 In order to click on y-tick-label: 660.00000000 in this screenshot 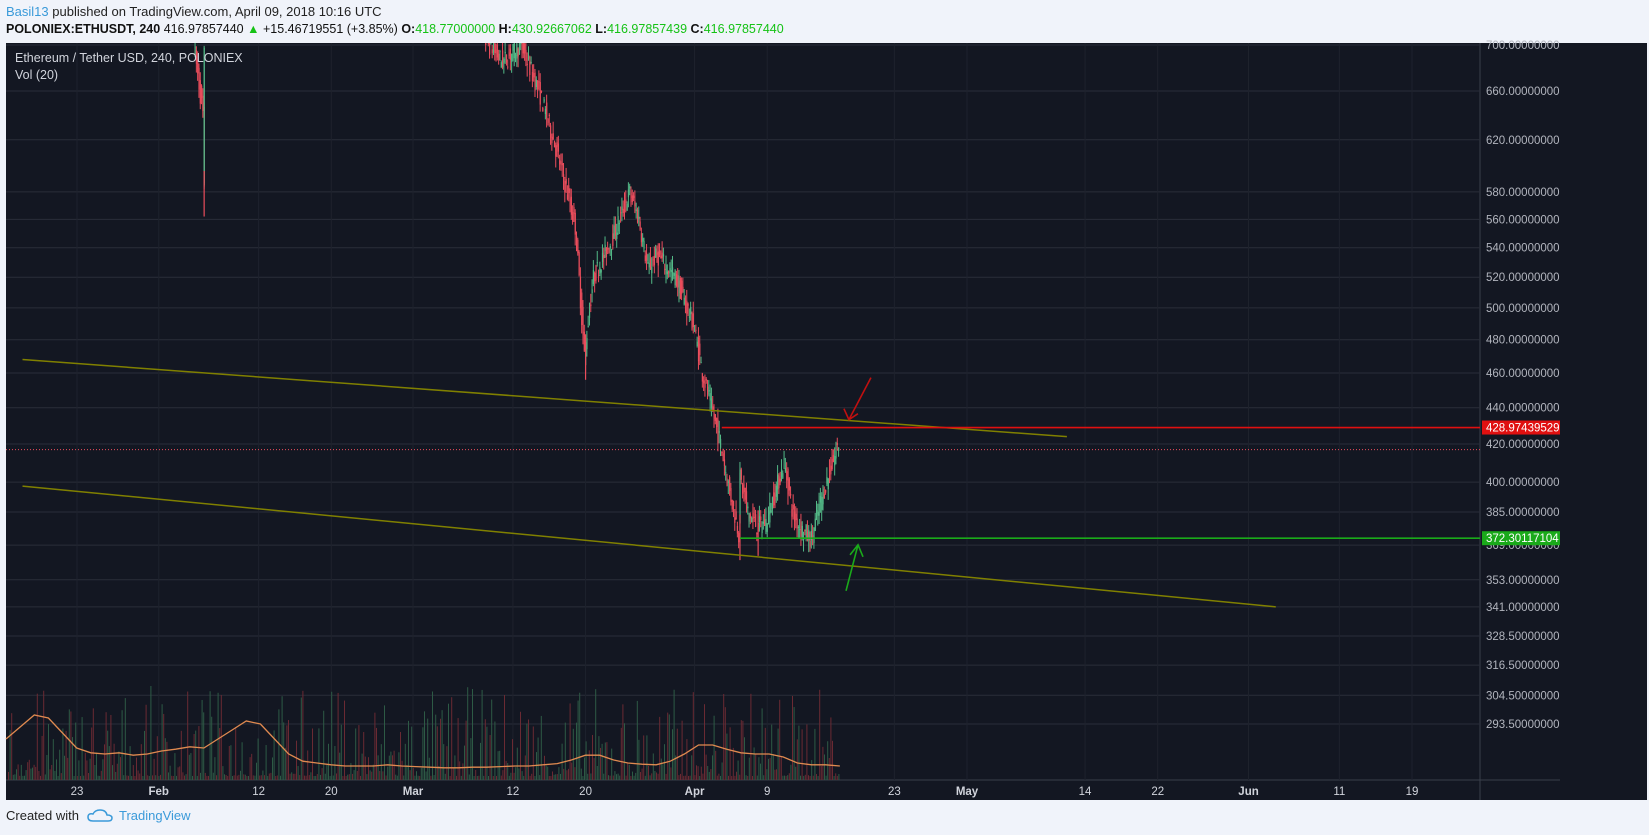, I will do `click(1523, 92)`.